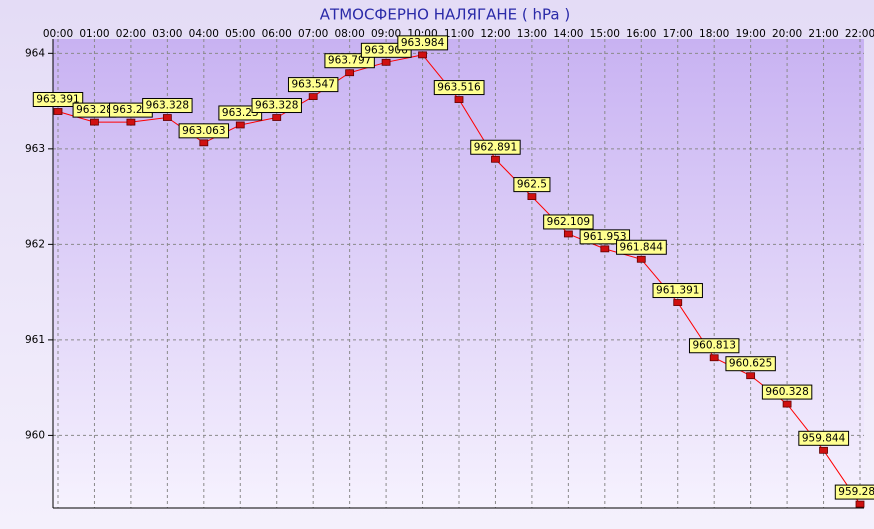  I want to click on x-tick-label: 11:00, so click(459, 34).